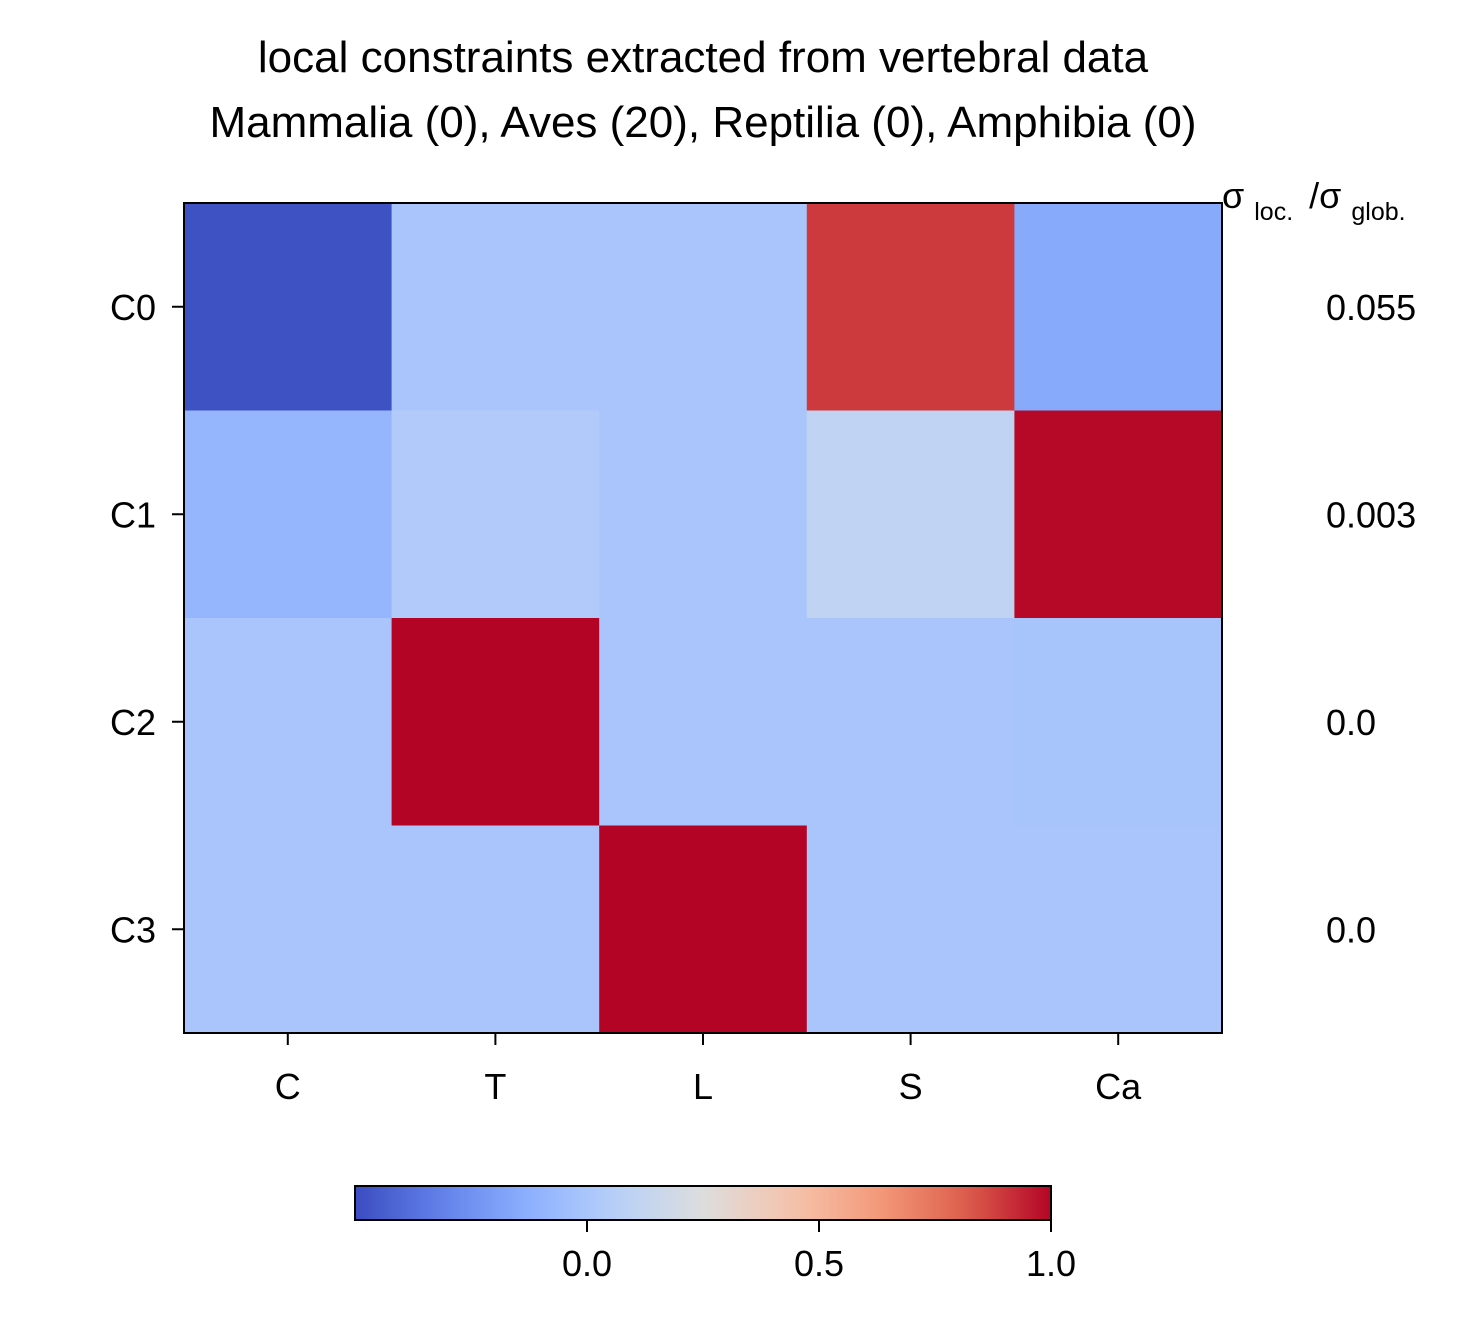  I want to click on ratio-header: σ loc. /σ glob., so click(1314, 201).